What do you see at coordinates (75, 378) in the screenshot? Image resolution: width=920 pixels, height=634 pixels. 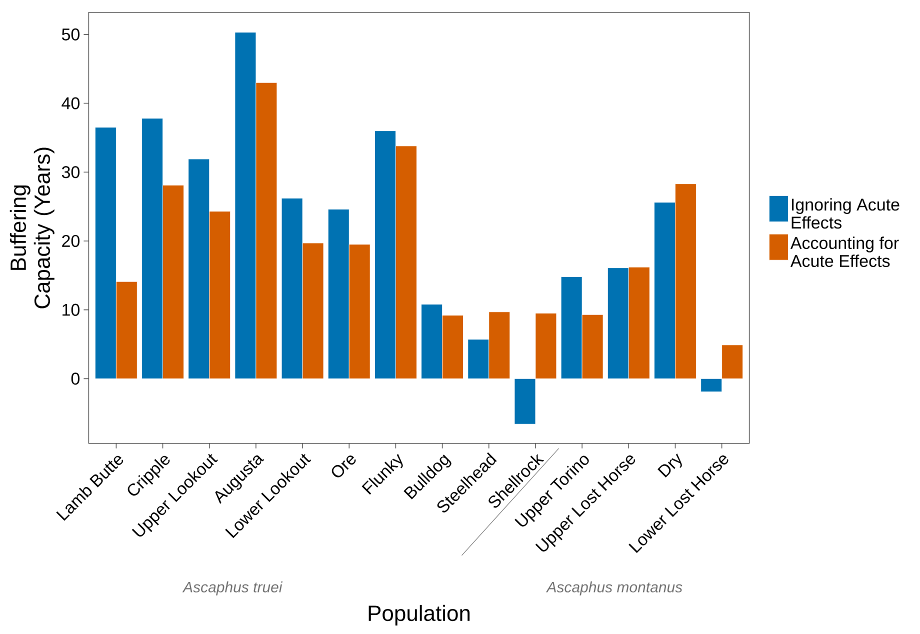 I see `y-tick-label: 0` at bounding box center [75, 378].